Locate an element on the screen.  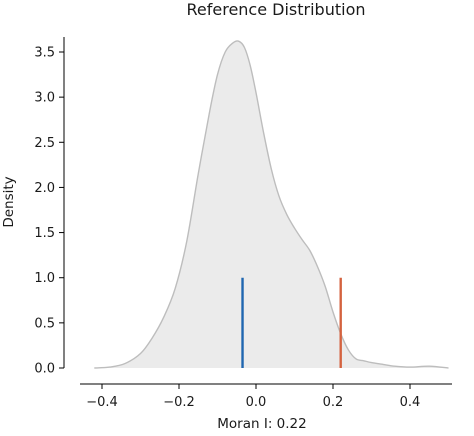
y-tick-label: 3.5 is located at coordinates (44, 53).